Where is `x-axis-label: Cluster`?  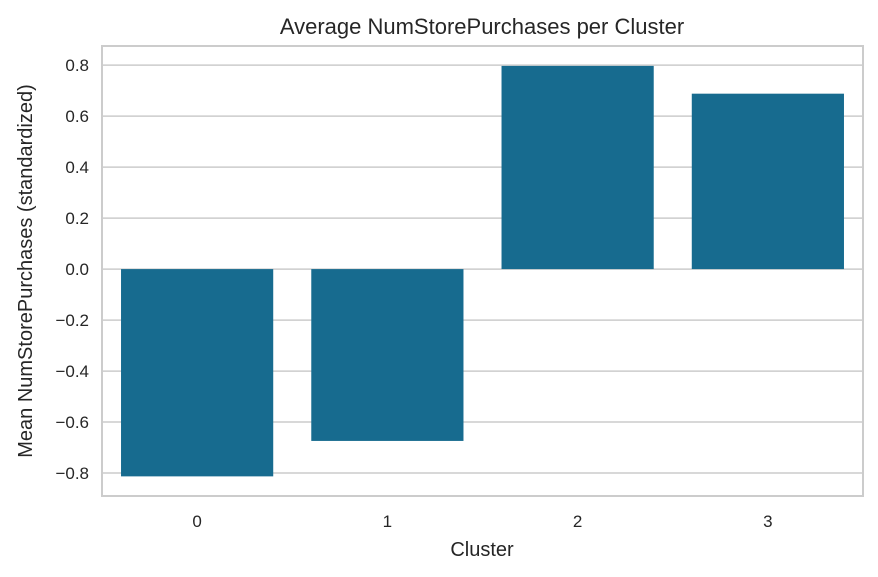 x-axis-label: Cluster is located at coordinates (482, 550).